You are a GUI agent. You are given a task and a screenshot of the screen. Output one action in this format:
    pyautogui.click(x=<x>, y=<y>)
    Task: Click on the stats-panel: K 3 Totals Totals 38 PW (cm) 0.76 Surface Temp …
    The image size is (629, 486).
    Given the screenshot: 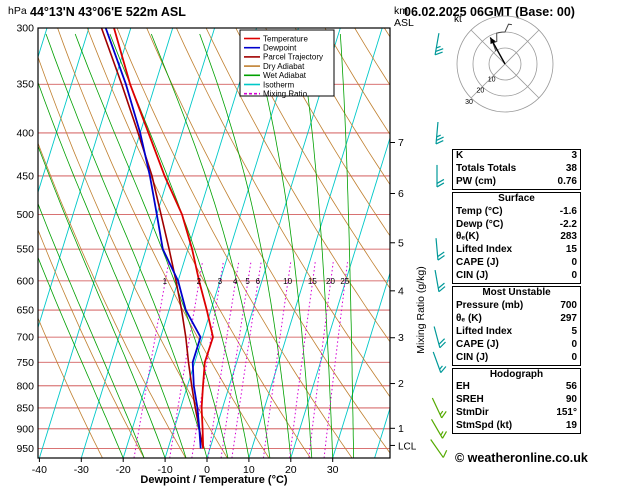 What is the action you would take?
    pyautogui.click(x=516, y=292)
    